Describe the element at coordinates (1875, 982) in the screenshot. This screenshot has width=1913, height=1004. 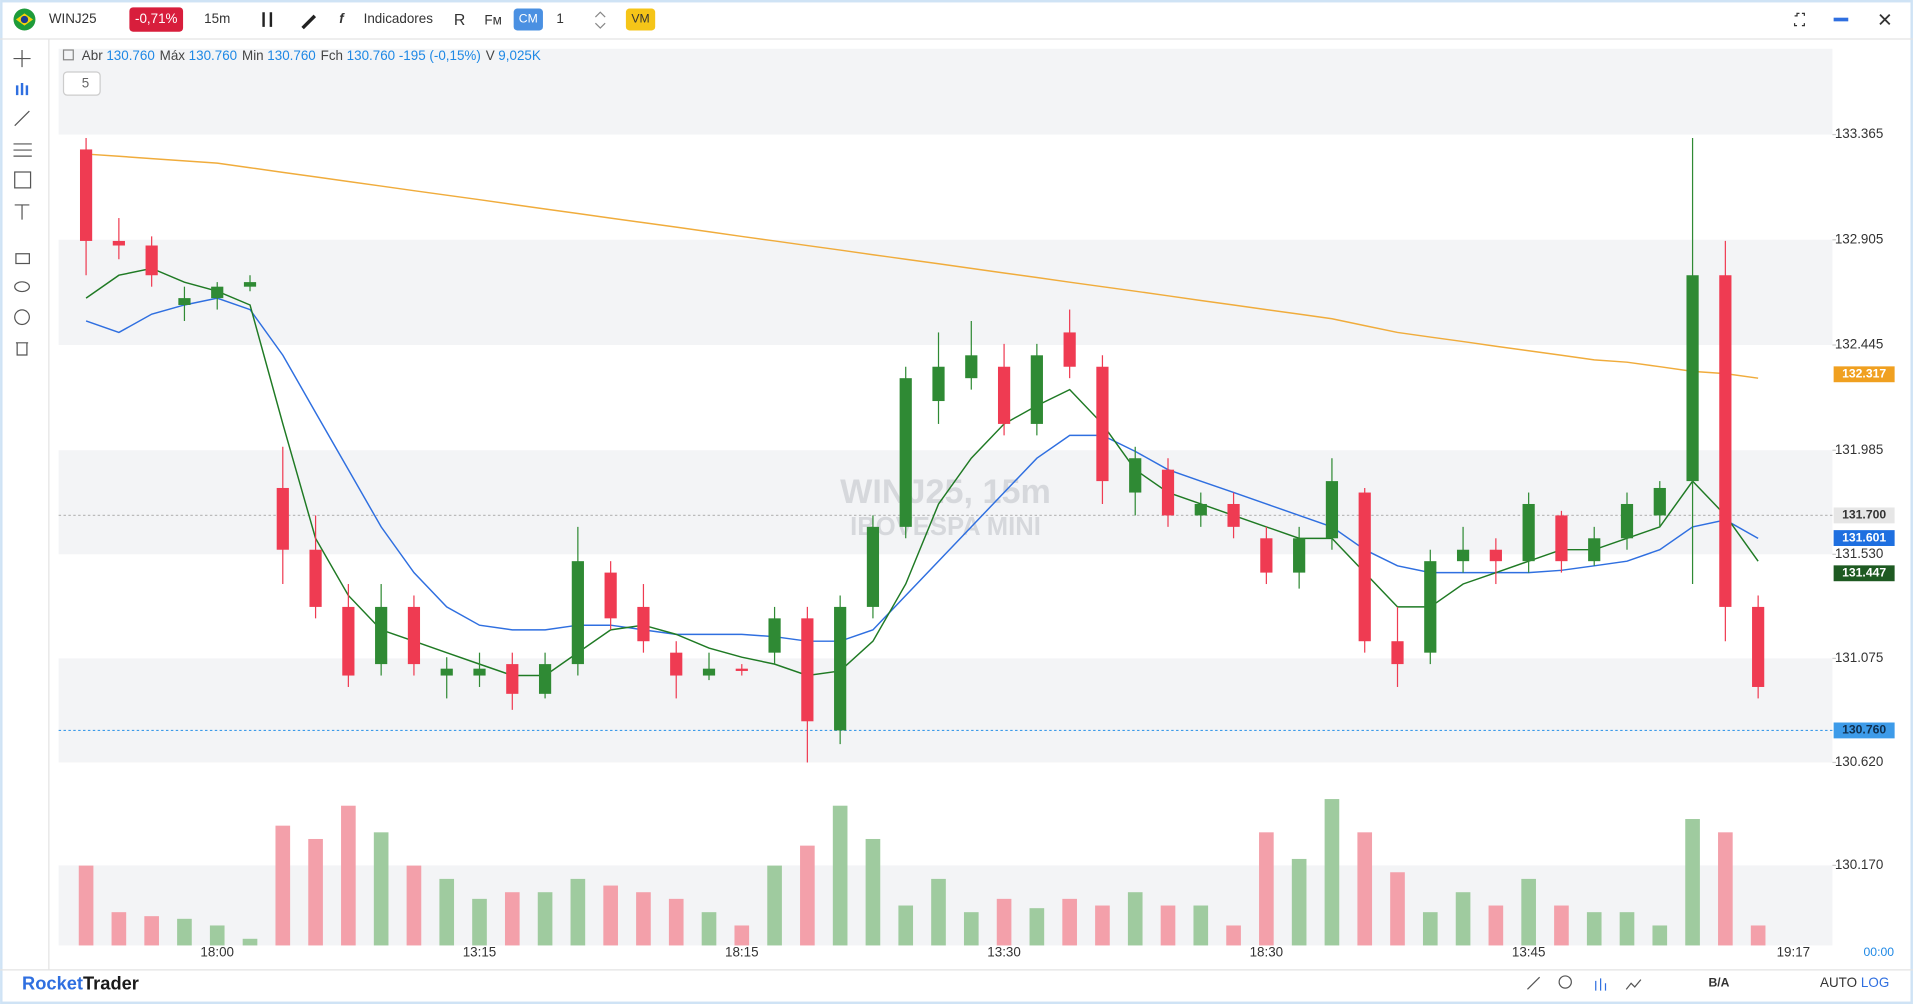
I see `log: LOG` at that location.